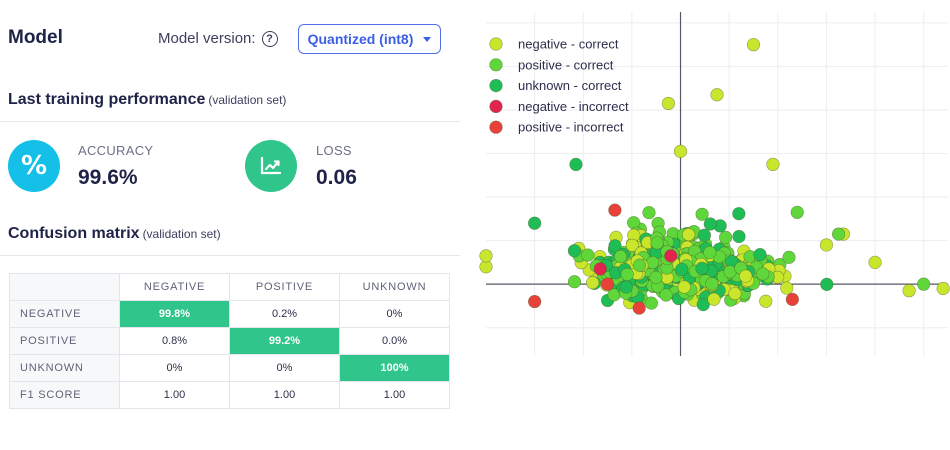 The image size is (950, 450). I want to click on legend-label: negative - correct, so click(568, 44).